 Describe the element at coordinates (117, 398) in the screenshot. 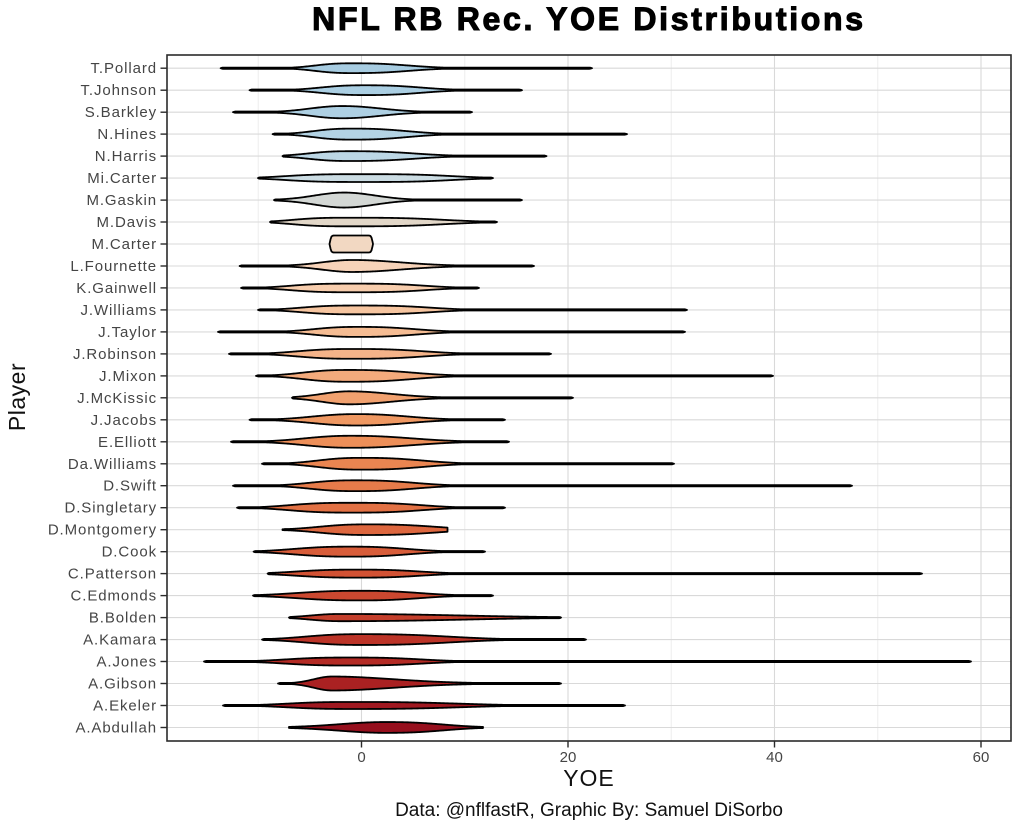

I see `svg-text: J.McKissic` at that location.